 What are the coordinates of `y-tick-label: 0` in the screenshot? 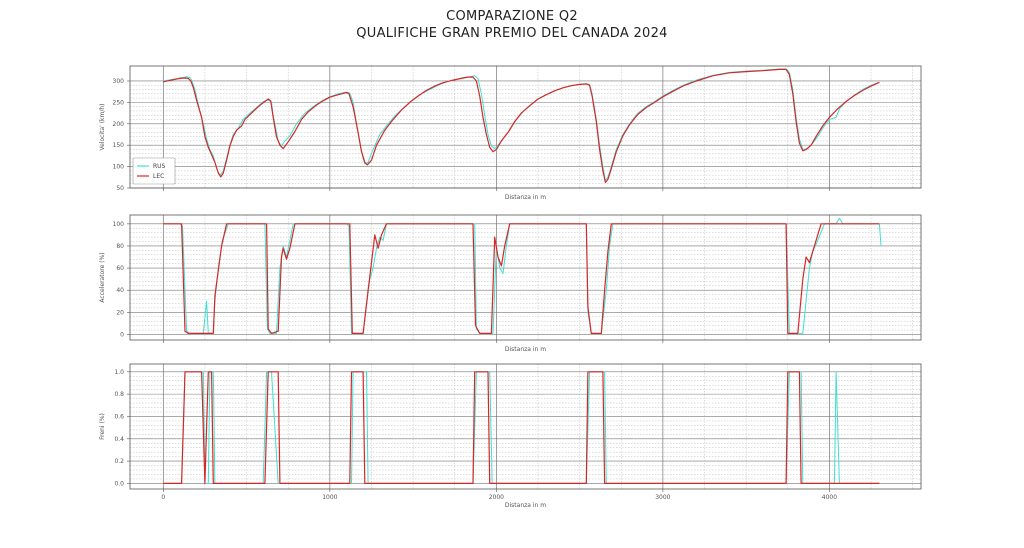 It's located at (122, 334).